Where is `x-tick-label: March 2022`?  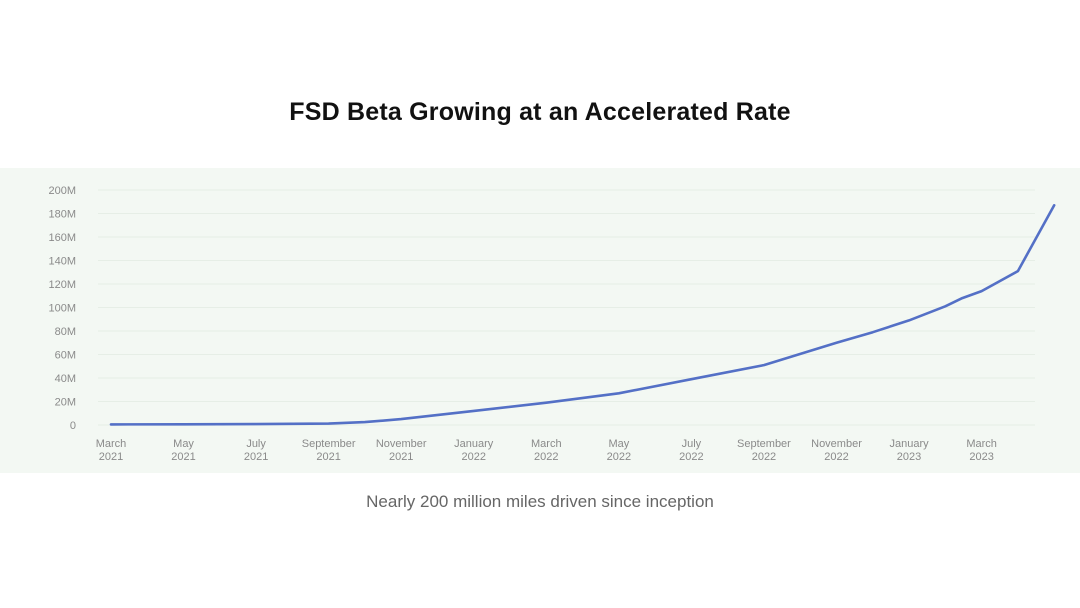
x-tick-label: March 2022 is located at coordinates (546, 450).